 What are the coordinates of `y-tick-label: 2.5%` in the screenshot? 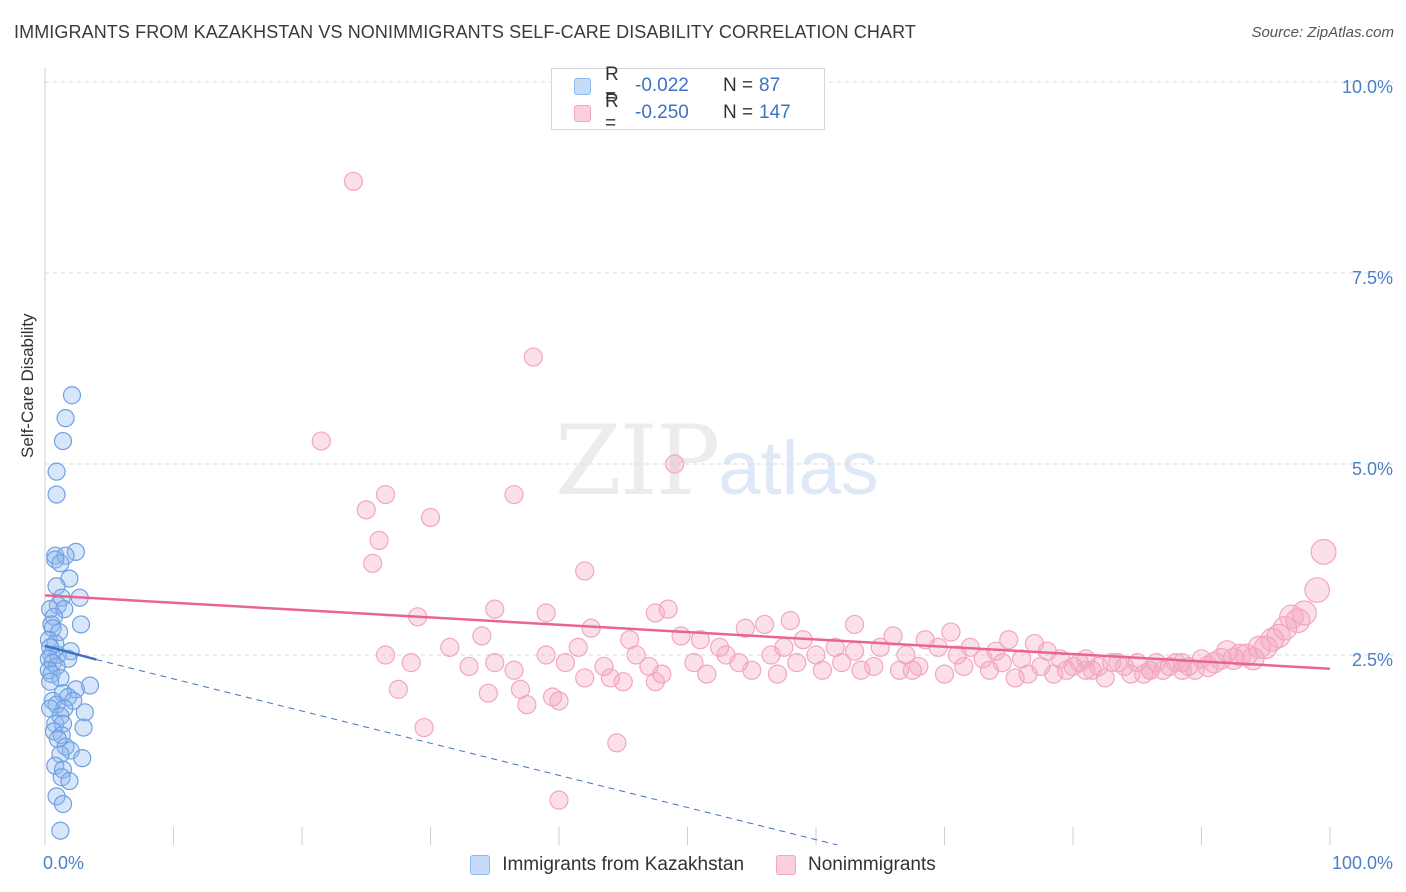 It's located at (1372, 660).